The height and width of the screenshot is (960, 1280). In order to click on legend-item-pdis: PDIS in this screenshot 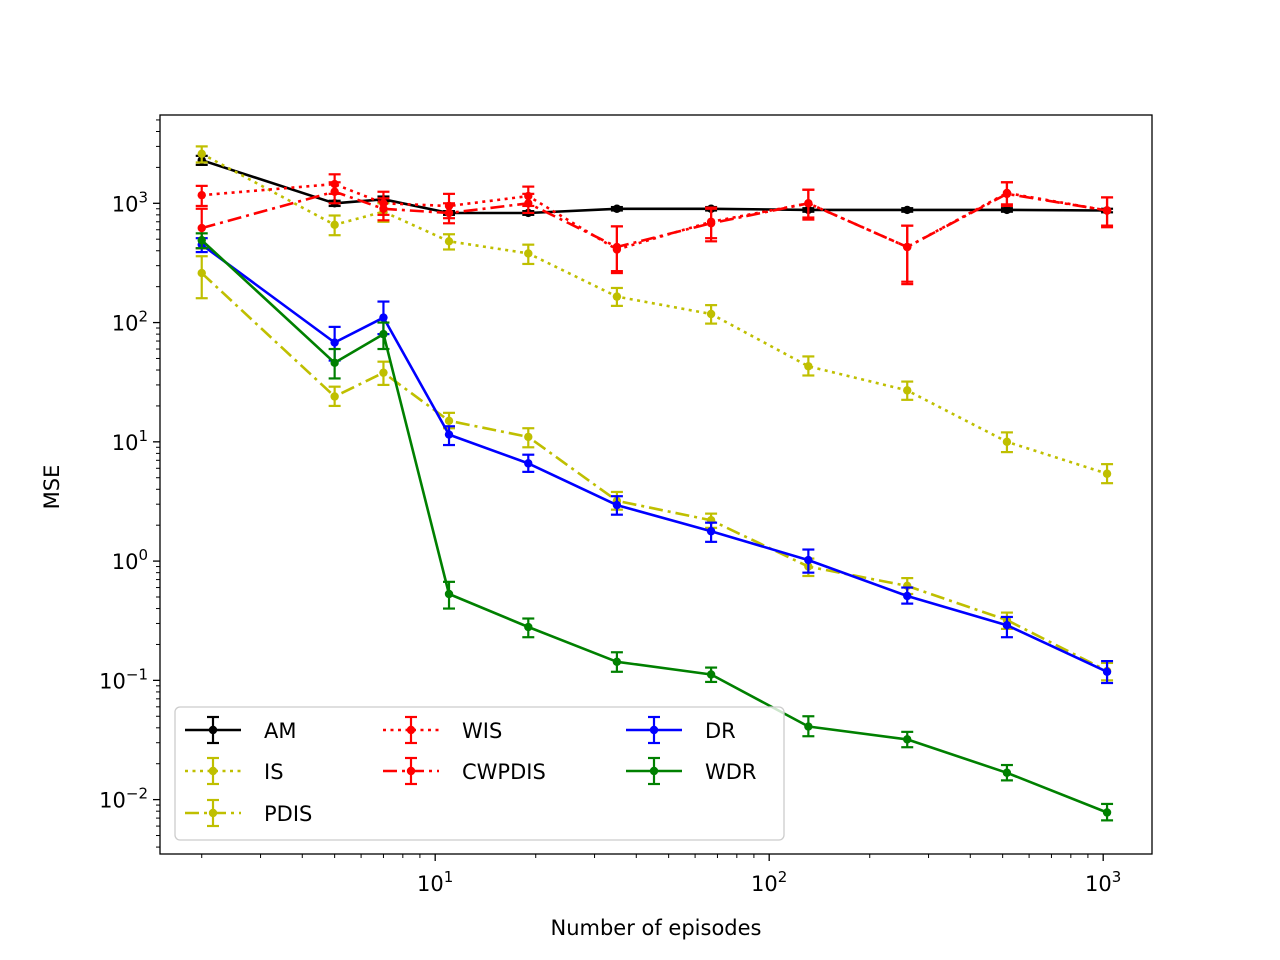, I will do `click(248, 813)`.